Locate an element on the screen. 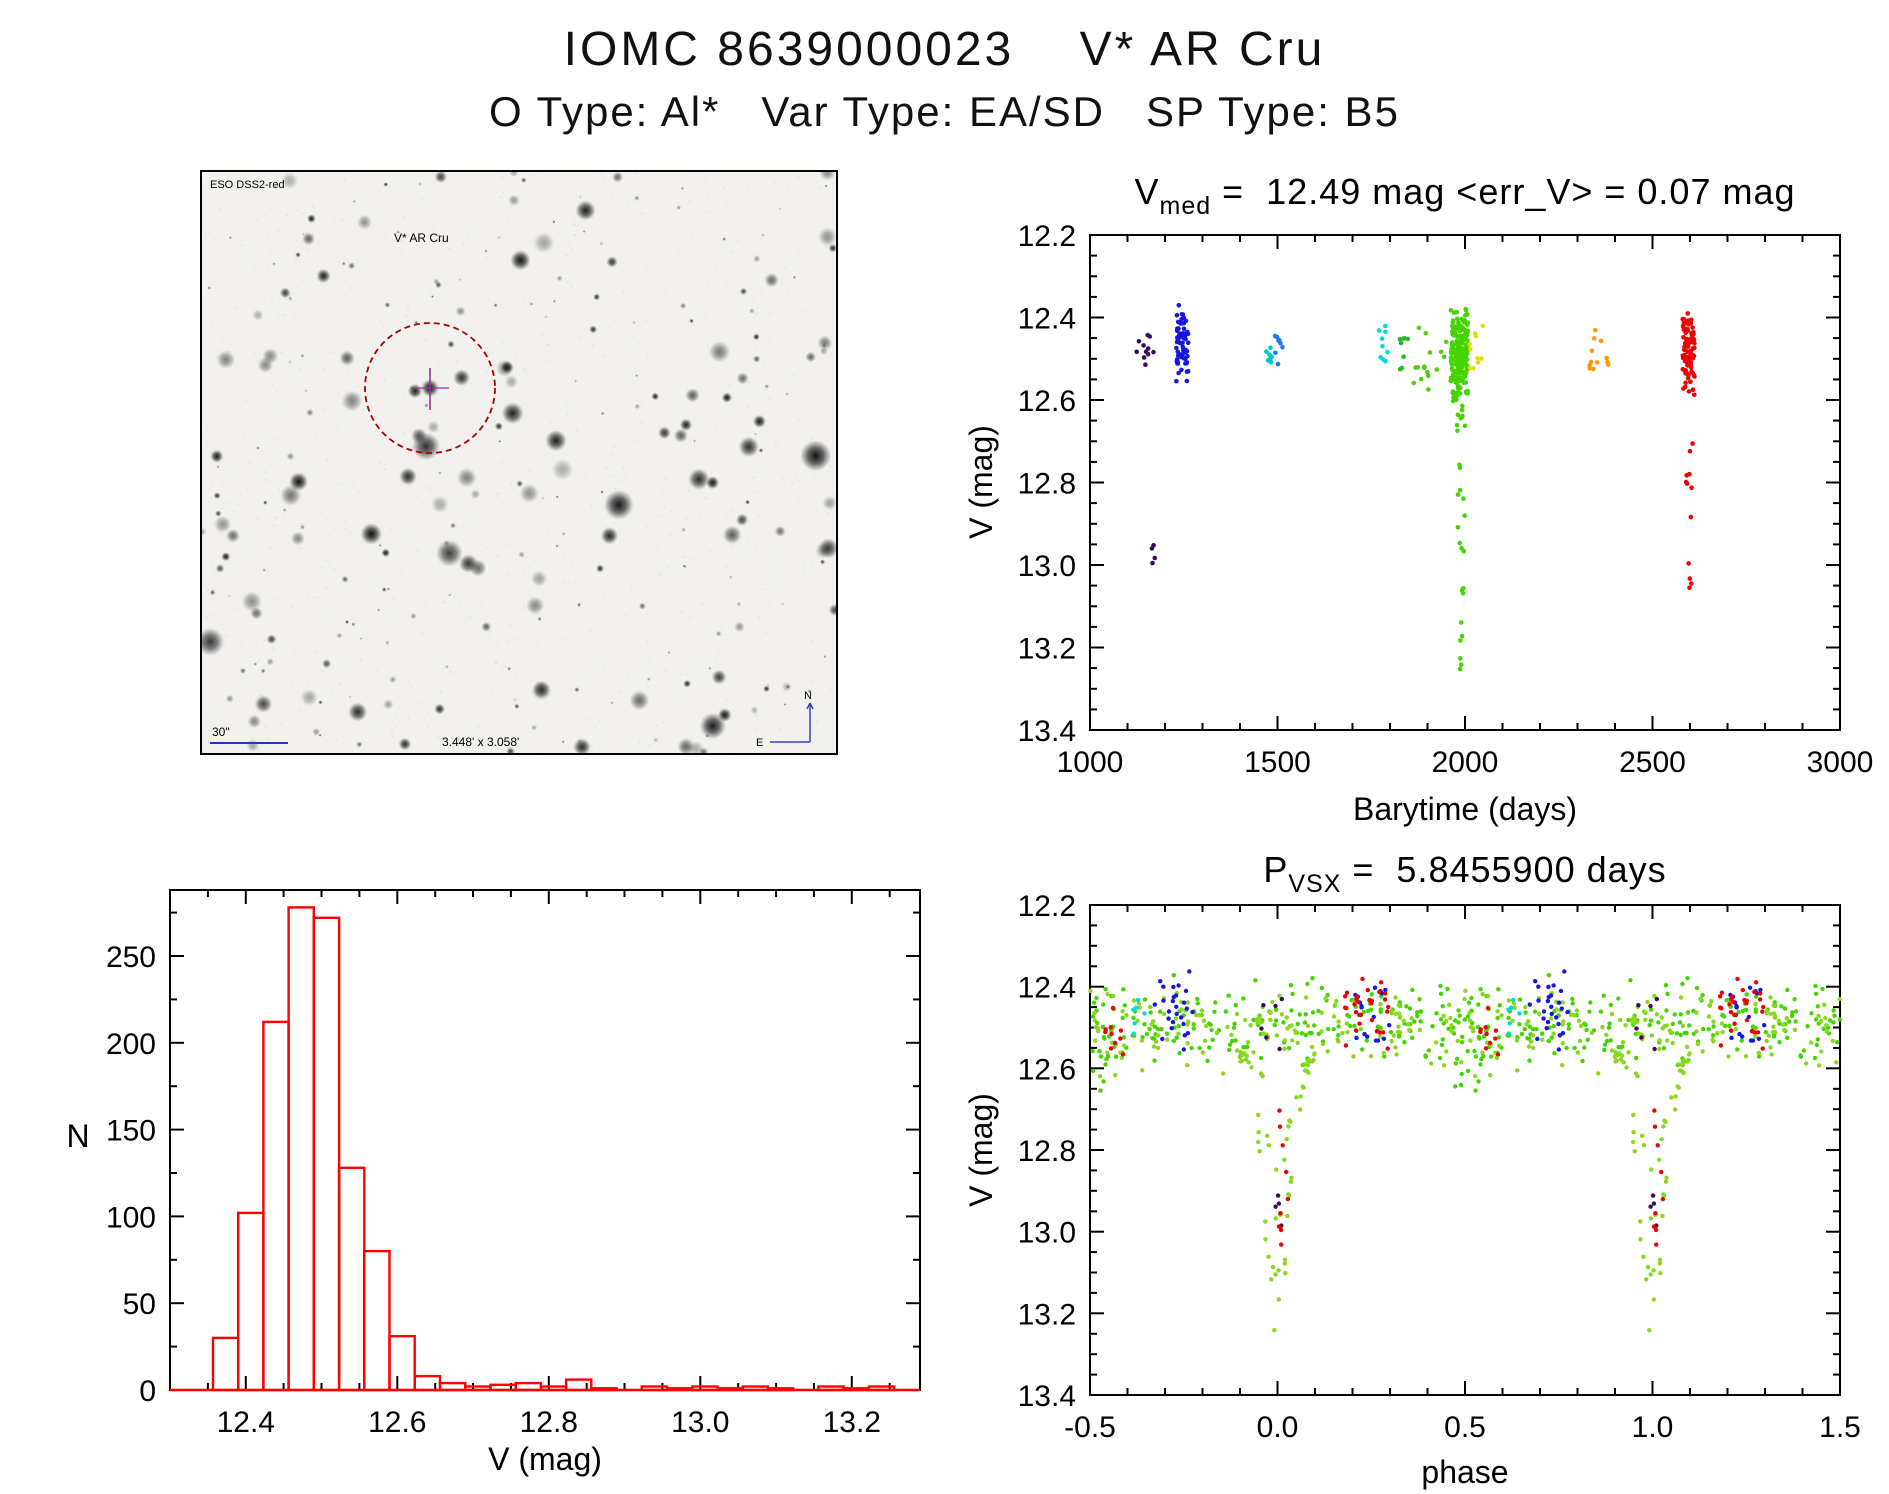 The image size is (1889, 1494). y-tick-label: 100 is located at coordinates (131, 1217).